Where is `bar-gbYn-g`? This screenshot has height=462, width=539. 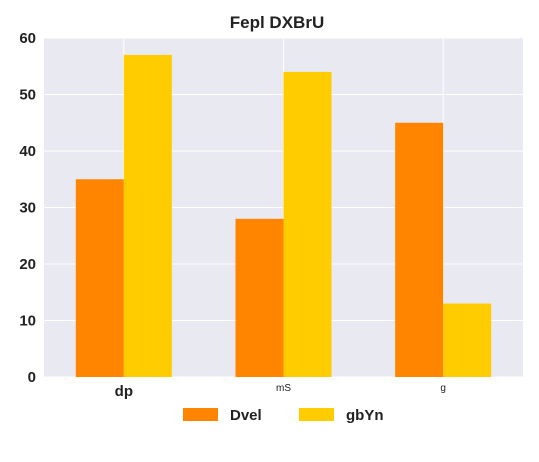
bar-gbYn-g is located at coordinates (467, 340).